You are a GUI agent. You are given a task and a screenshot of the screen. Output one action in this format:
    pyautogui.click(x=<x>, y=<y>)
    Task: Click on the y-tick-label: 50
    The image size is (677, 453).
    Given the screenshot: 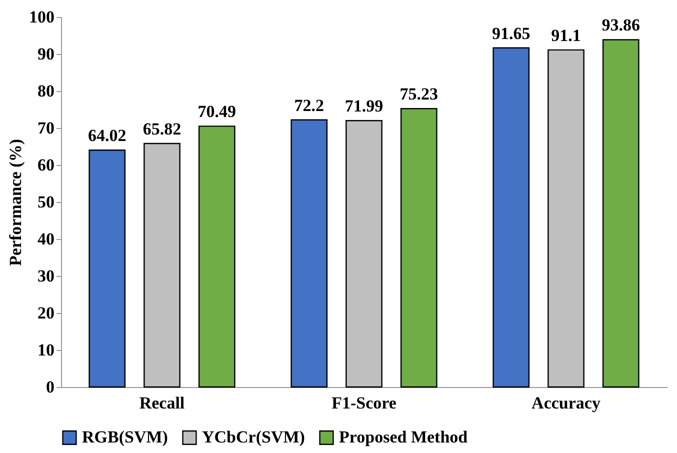 What is the action you would take?
    pyautogui.click(x=46, y=202)
    